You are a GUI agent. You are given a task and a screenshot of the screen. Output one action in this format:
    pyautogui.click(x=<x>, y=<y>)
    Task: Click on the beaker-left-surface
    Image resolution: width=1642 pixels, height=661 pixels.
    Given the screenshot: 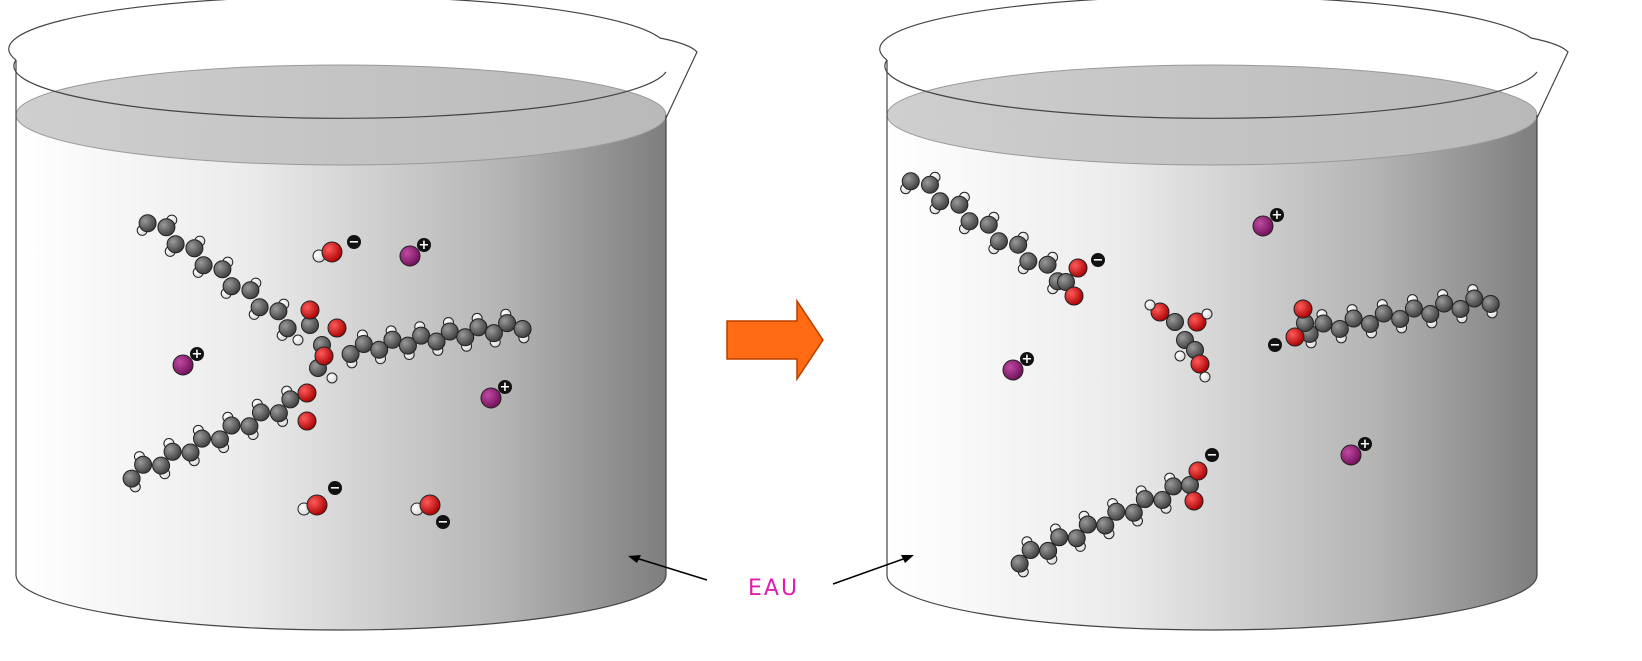 What is the action you would take?
    pyautogui.click(x=341, y=115)
    